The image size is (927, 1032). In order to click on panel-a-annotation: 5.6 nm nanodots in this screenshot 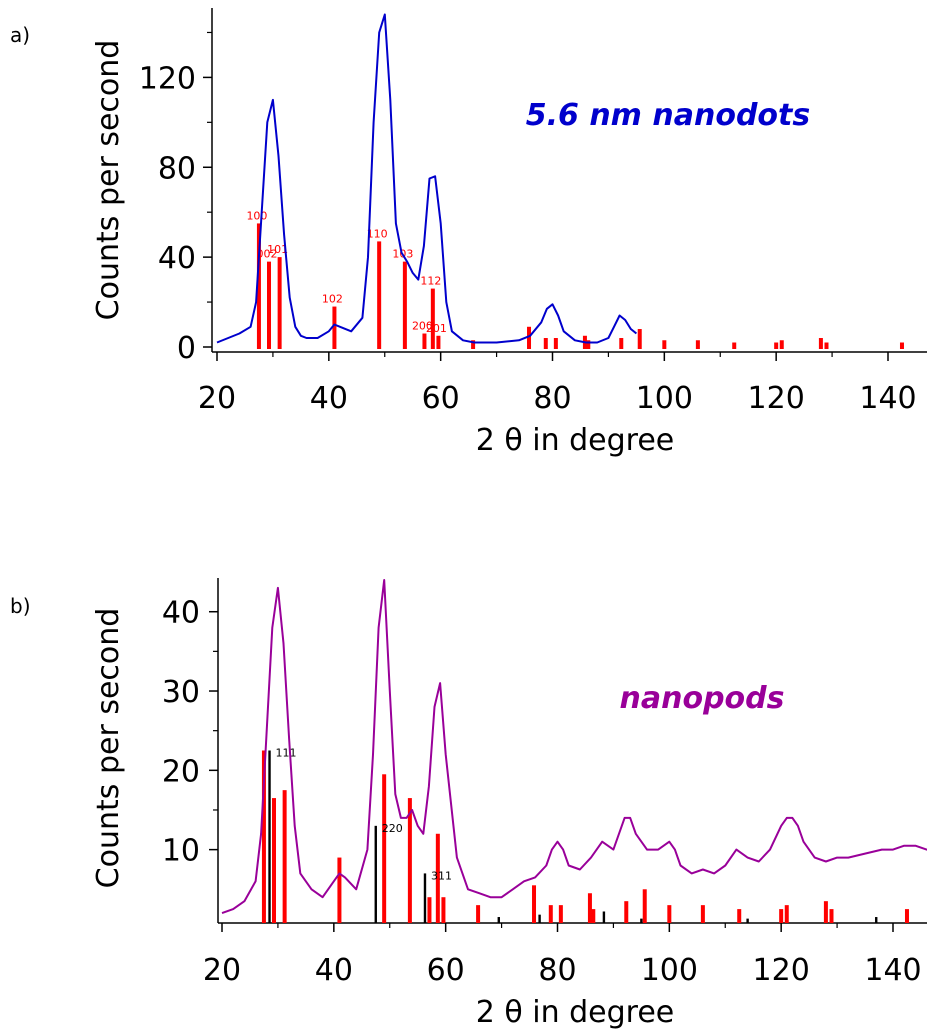, I will do `click(668, 115)`.